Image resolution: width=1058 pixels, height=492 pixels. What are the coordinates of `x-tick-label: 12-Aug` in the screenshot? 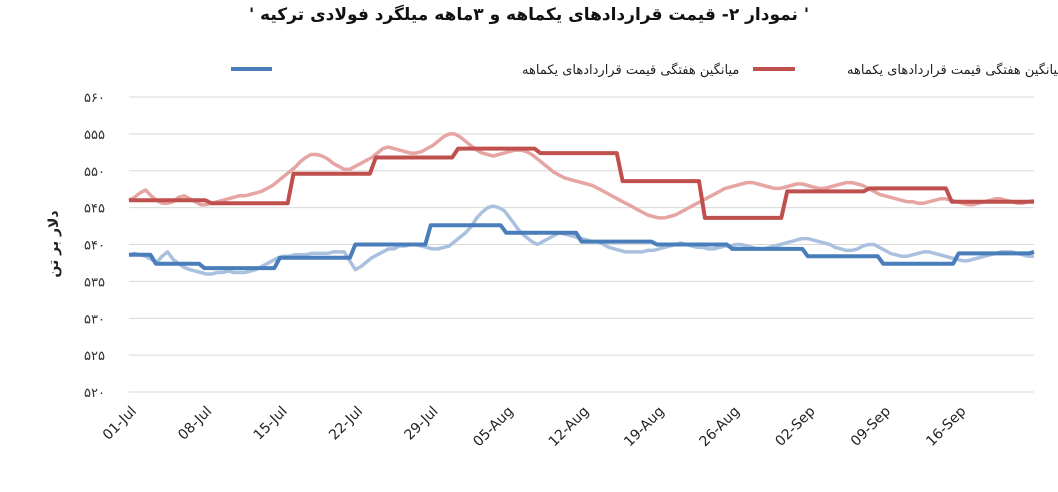 It's located at (569, 427).